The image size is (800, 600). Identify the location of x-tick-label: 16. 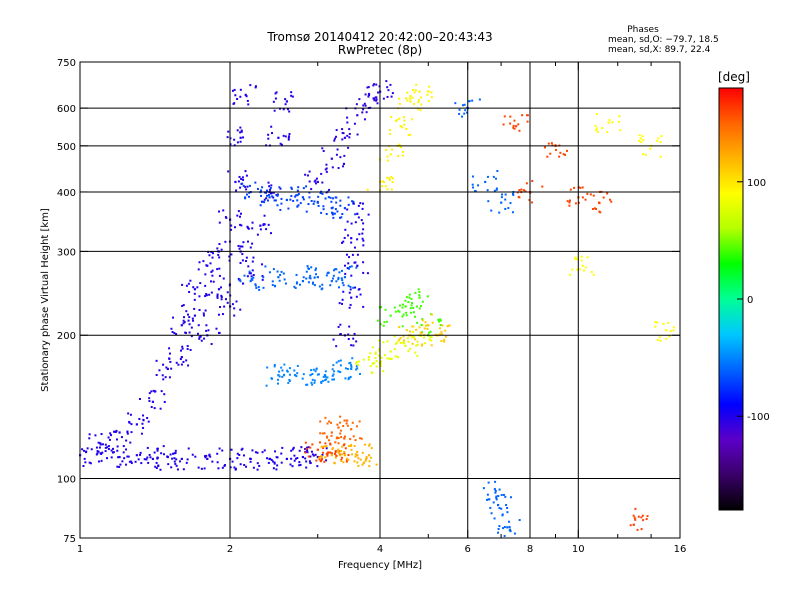
(680, 549).